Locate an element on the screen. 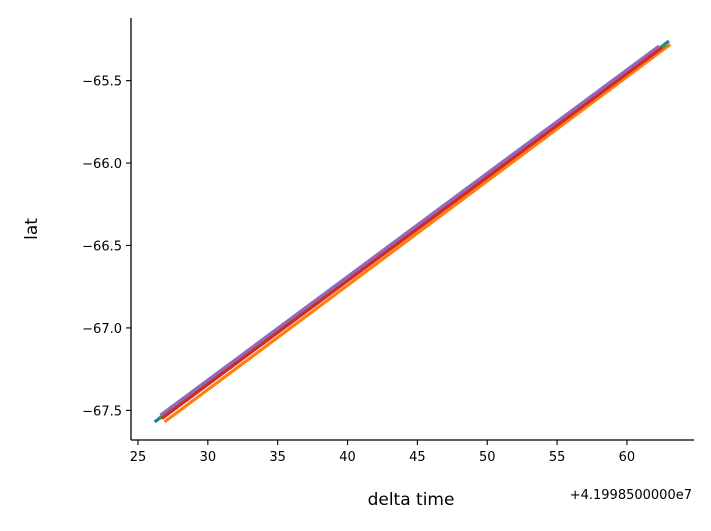  y-axis-label: lat is located at coordinates (32, 229).